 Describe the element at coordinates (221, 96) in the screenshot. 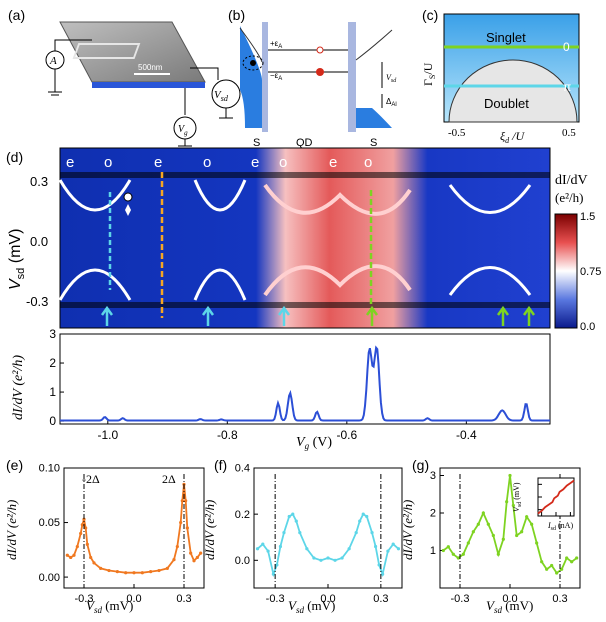

I see `vsd-source-label: Vsd` at that location.